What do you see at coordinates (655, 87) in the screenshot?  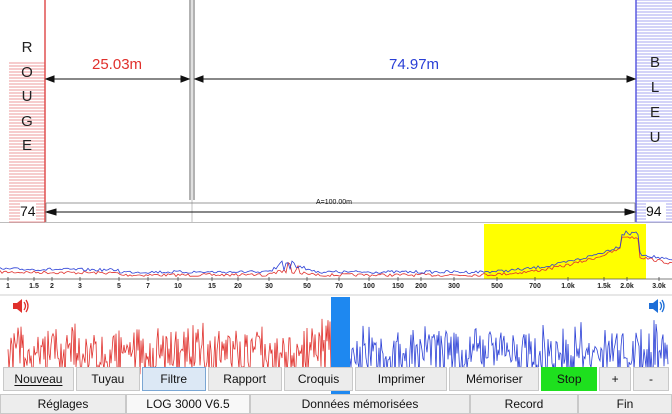 I see `letter: L` at bounding box center [655, 87].